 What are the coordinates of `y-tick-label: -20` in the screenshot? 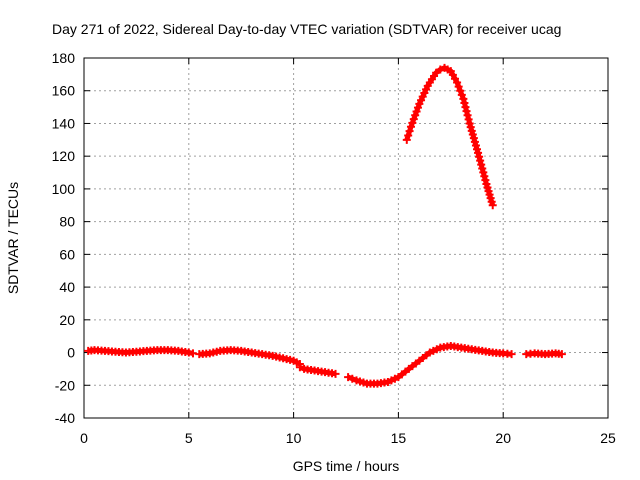 It's located at (65, 385).